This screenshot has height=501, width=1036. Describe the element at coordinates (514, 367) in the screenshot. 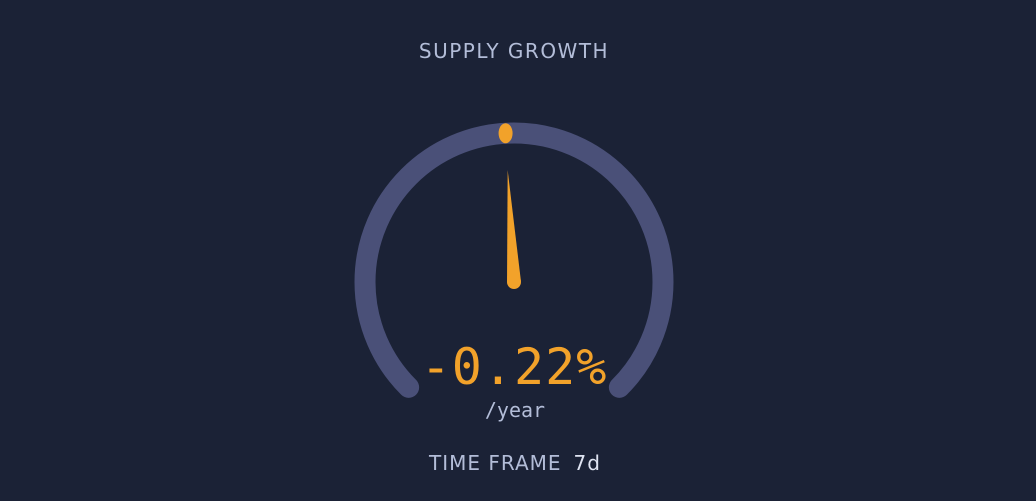

I see `supply-growth-value: -0.22%` at that location.